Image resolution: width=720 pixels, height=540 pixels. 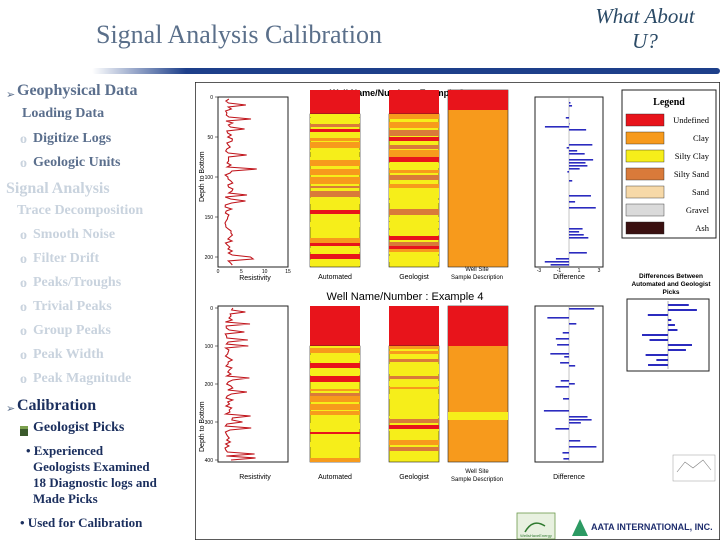 I want to click on menu-smooth-noise: Smooth Noise, so click(x=74, y=234).